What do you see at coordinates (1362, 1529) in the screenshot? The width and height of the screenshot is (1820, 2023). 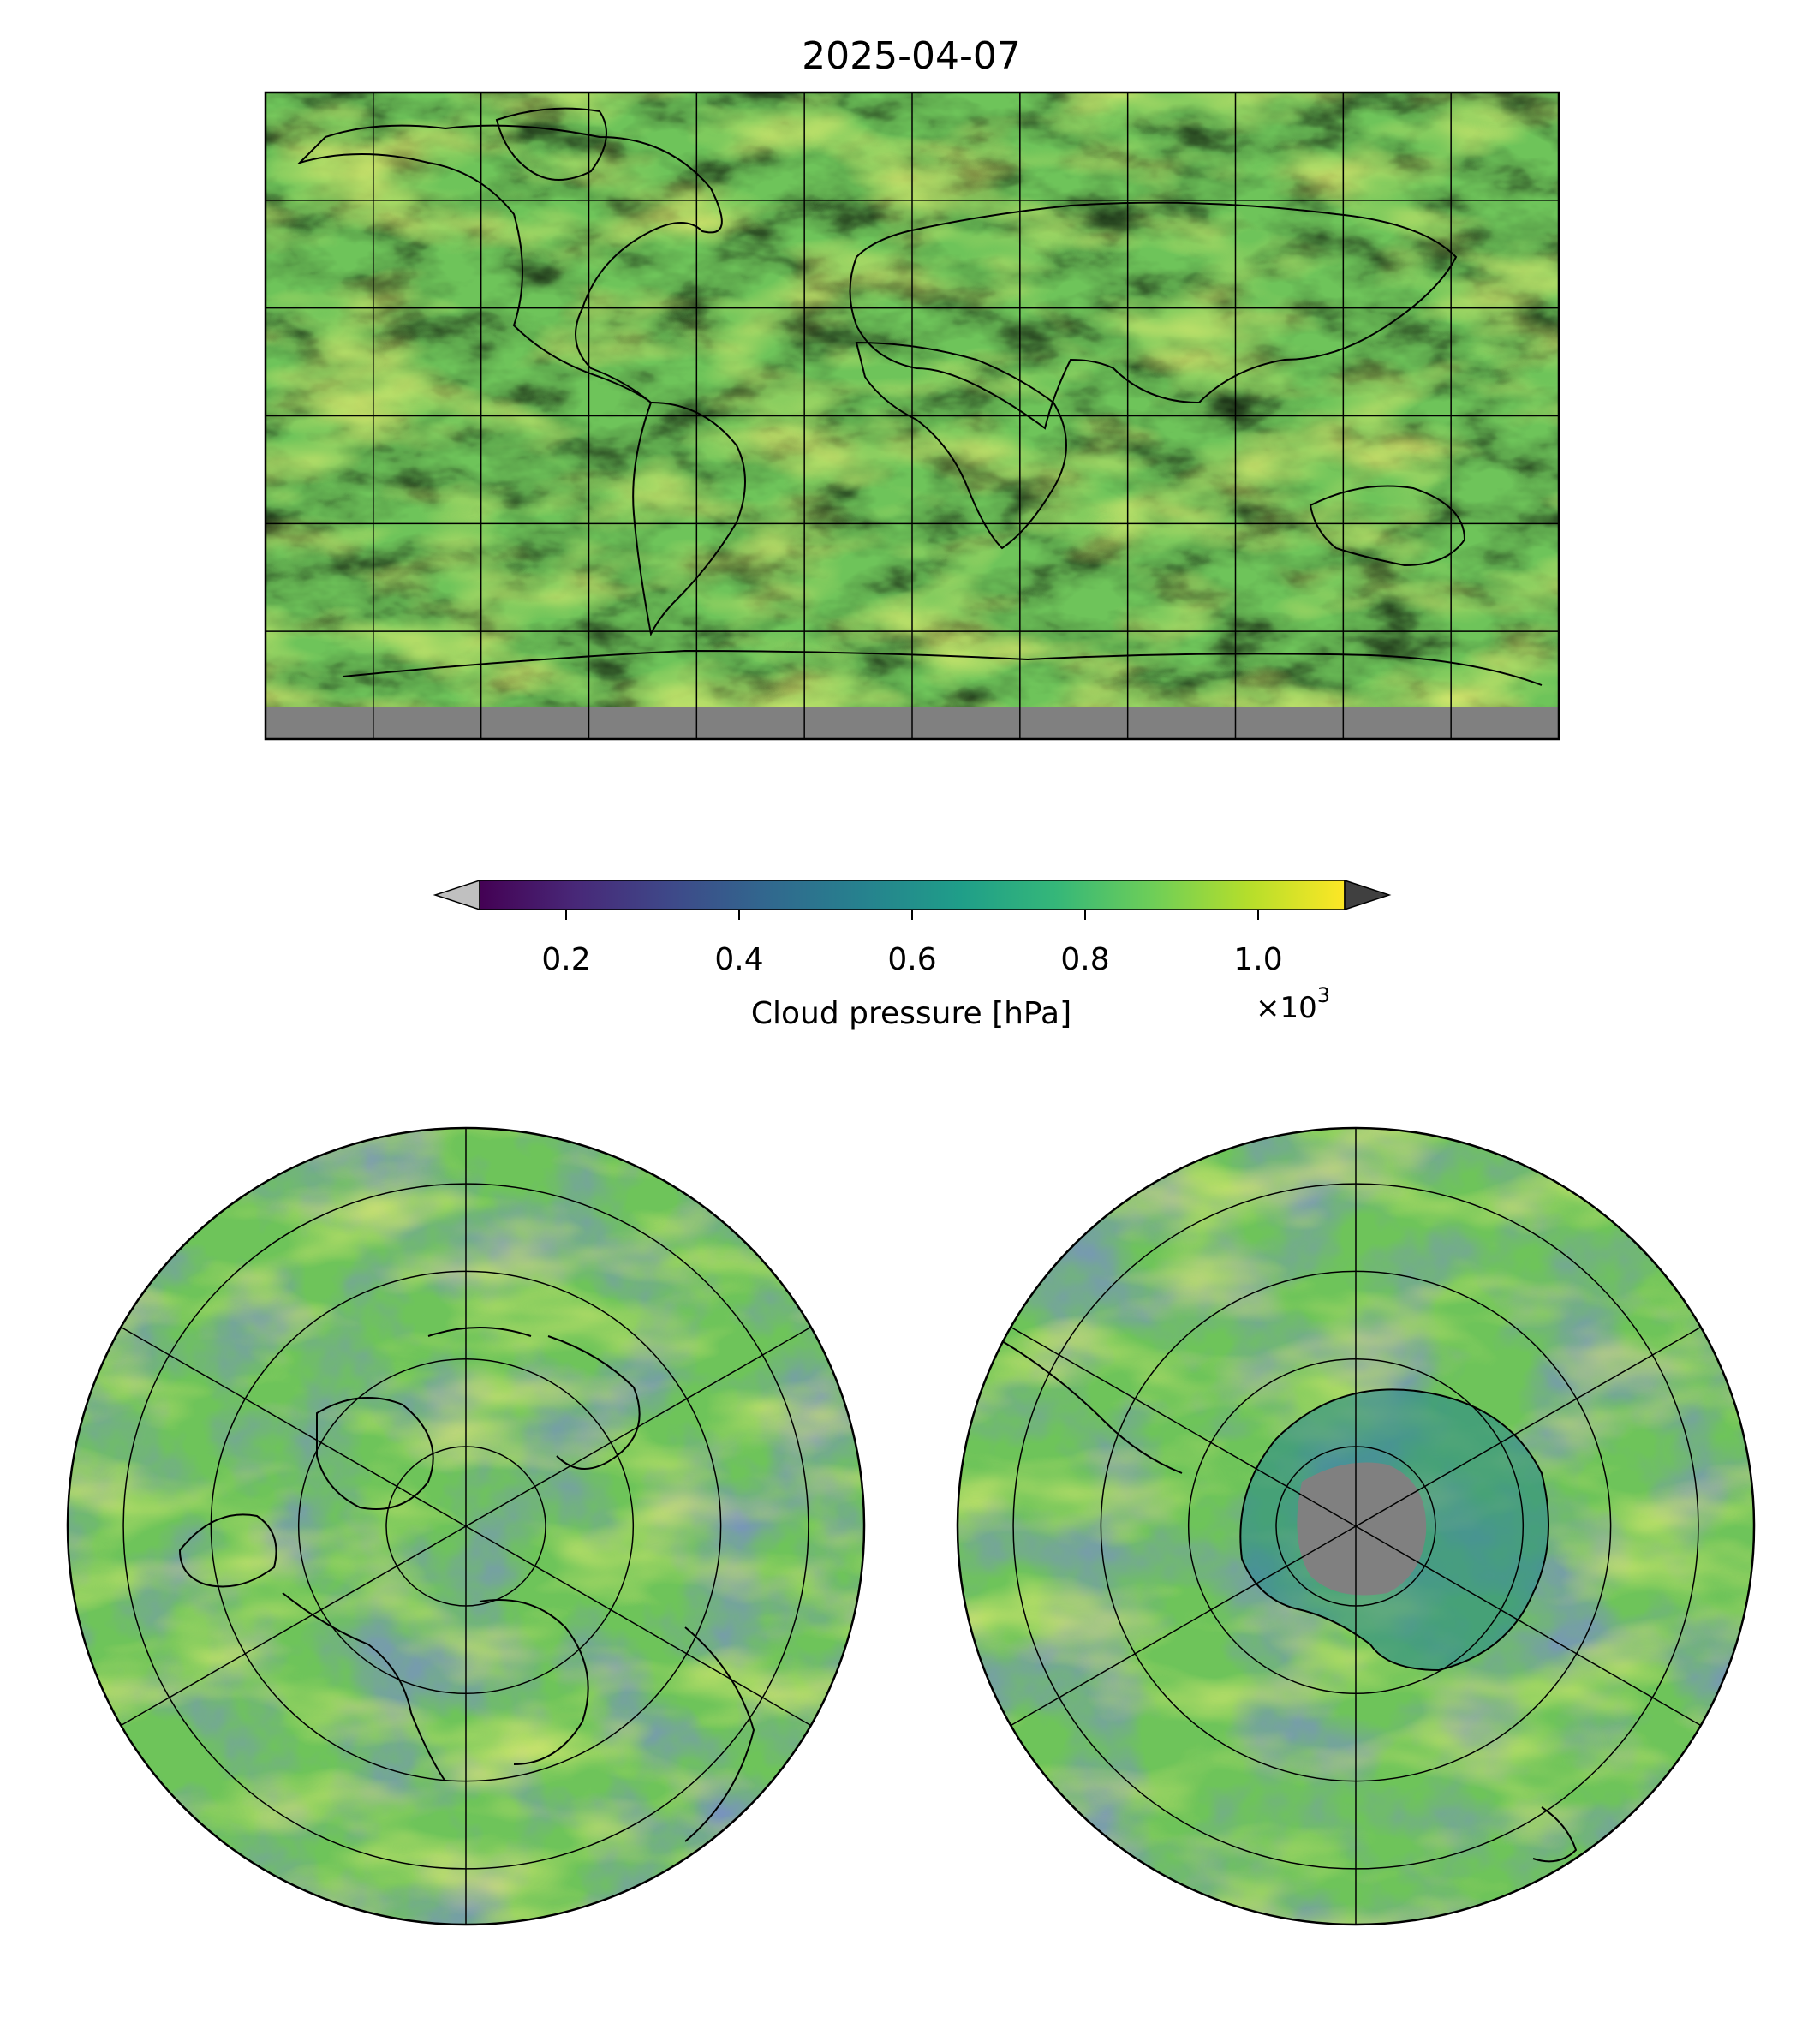 I see `south-pole-nodata` at bounding box center [1362, 1529].